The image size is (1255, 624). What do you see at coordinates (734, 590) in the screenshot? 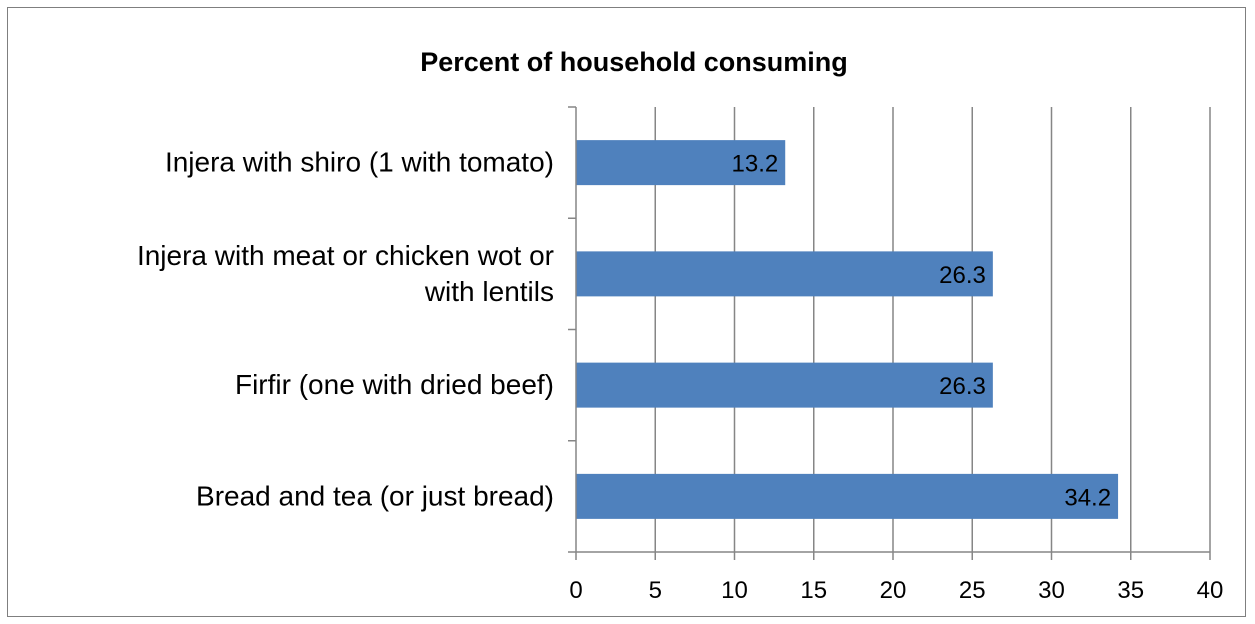
I see `x-tick-label: 10` at bounding box center [734, 590].